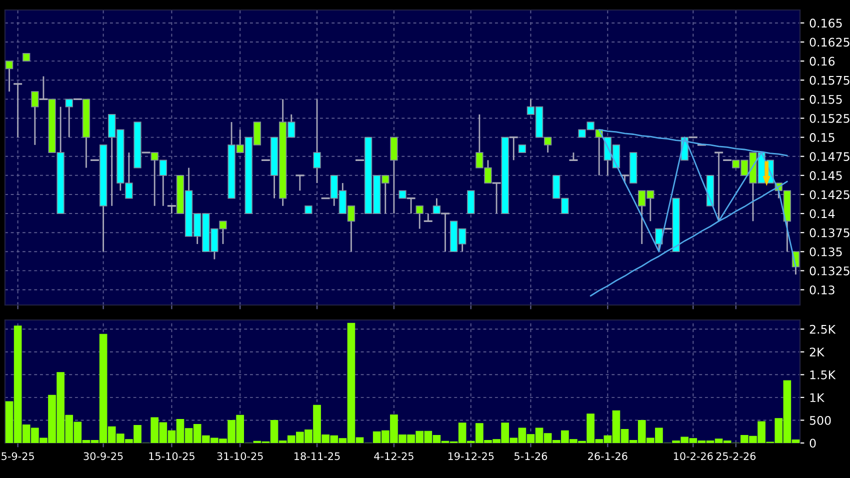 The width and height of the screenshot is (850, 478). Describe the element at coordinates (608, 456) in the screenshot. I see `x-tick-label: 26-1-26` at that location.